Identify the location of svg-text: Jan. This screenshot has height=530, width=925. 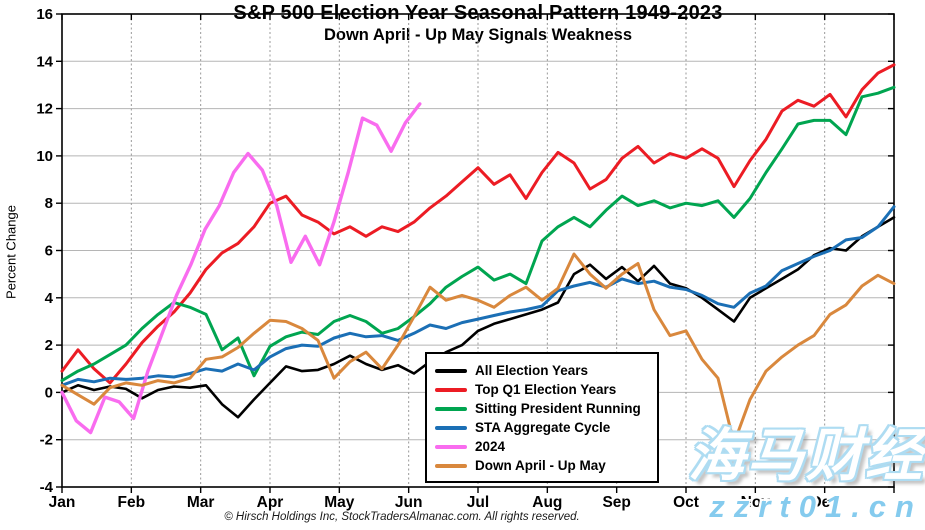
(62, 502).